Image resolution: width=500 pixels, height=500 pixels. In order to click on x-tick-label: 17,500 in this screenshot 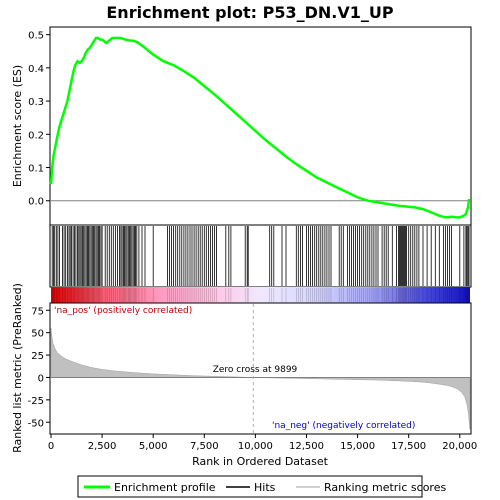, I will do `click(408, 446)`.